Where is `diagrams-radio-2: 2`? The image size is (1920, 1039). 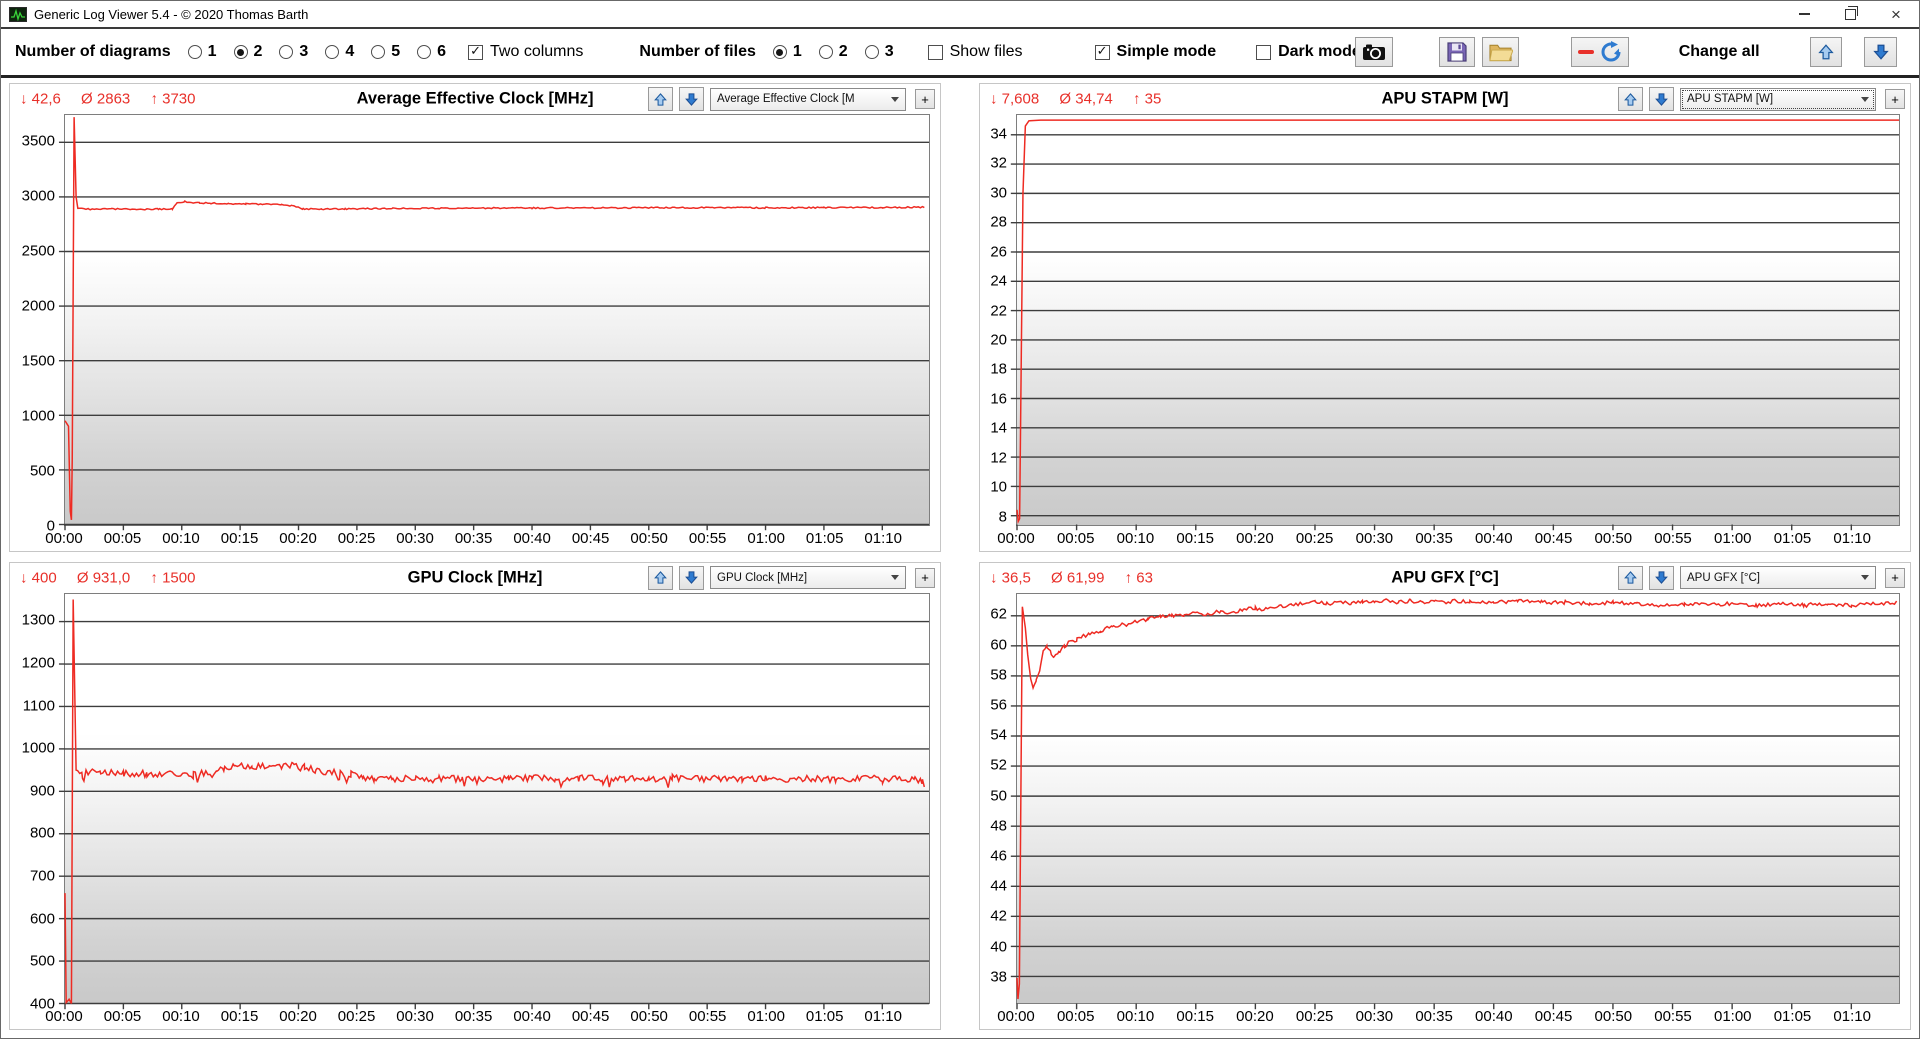
diagrams-radio-2: 2 is located at coordinates (247, 52).